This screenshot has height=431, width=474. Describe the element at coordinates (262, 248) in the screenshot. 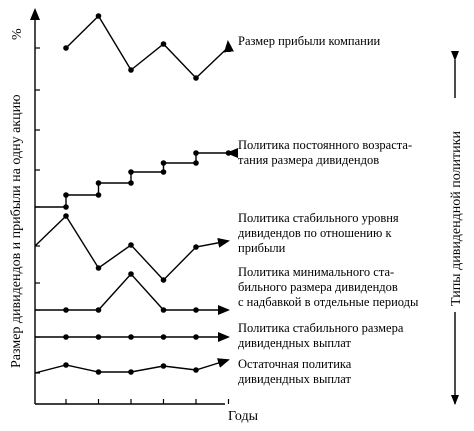

I see `policy-label-line: прибыли` at that location.